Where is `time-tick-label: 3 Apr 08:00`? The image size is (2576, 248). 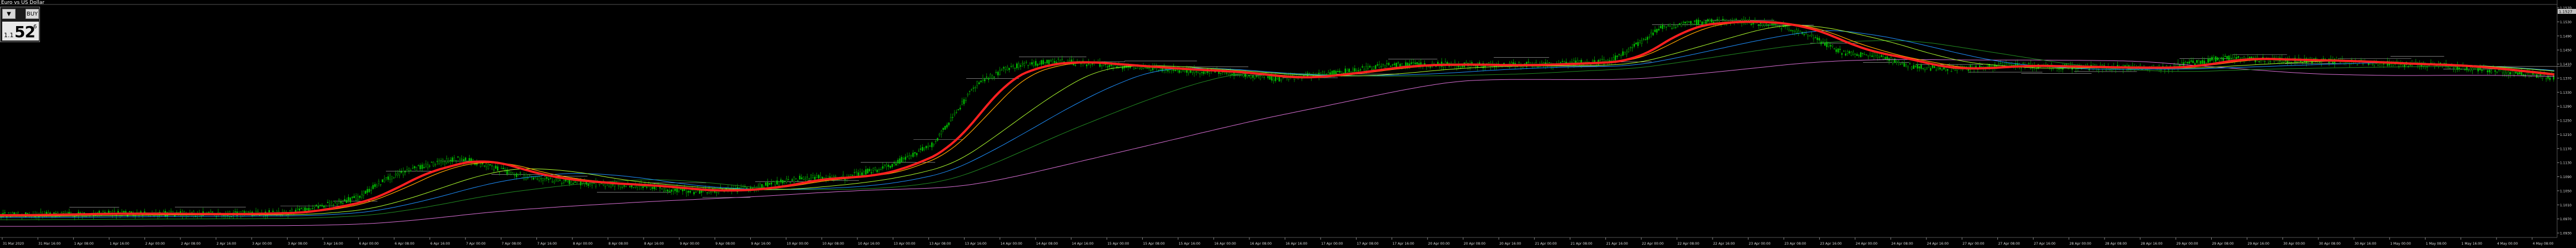
time-tick-label: 3 Apr 08:00 is located at coordinates (297, 244).